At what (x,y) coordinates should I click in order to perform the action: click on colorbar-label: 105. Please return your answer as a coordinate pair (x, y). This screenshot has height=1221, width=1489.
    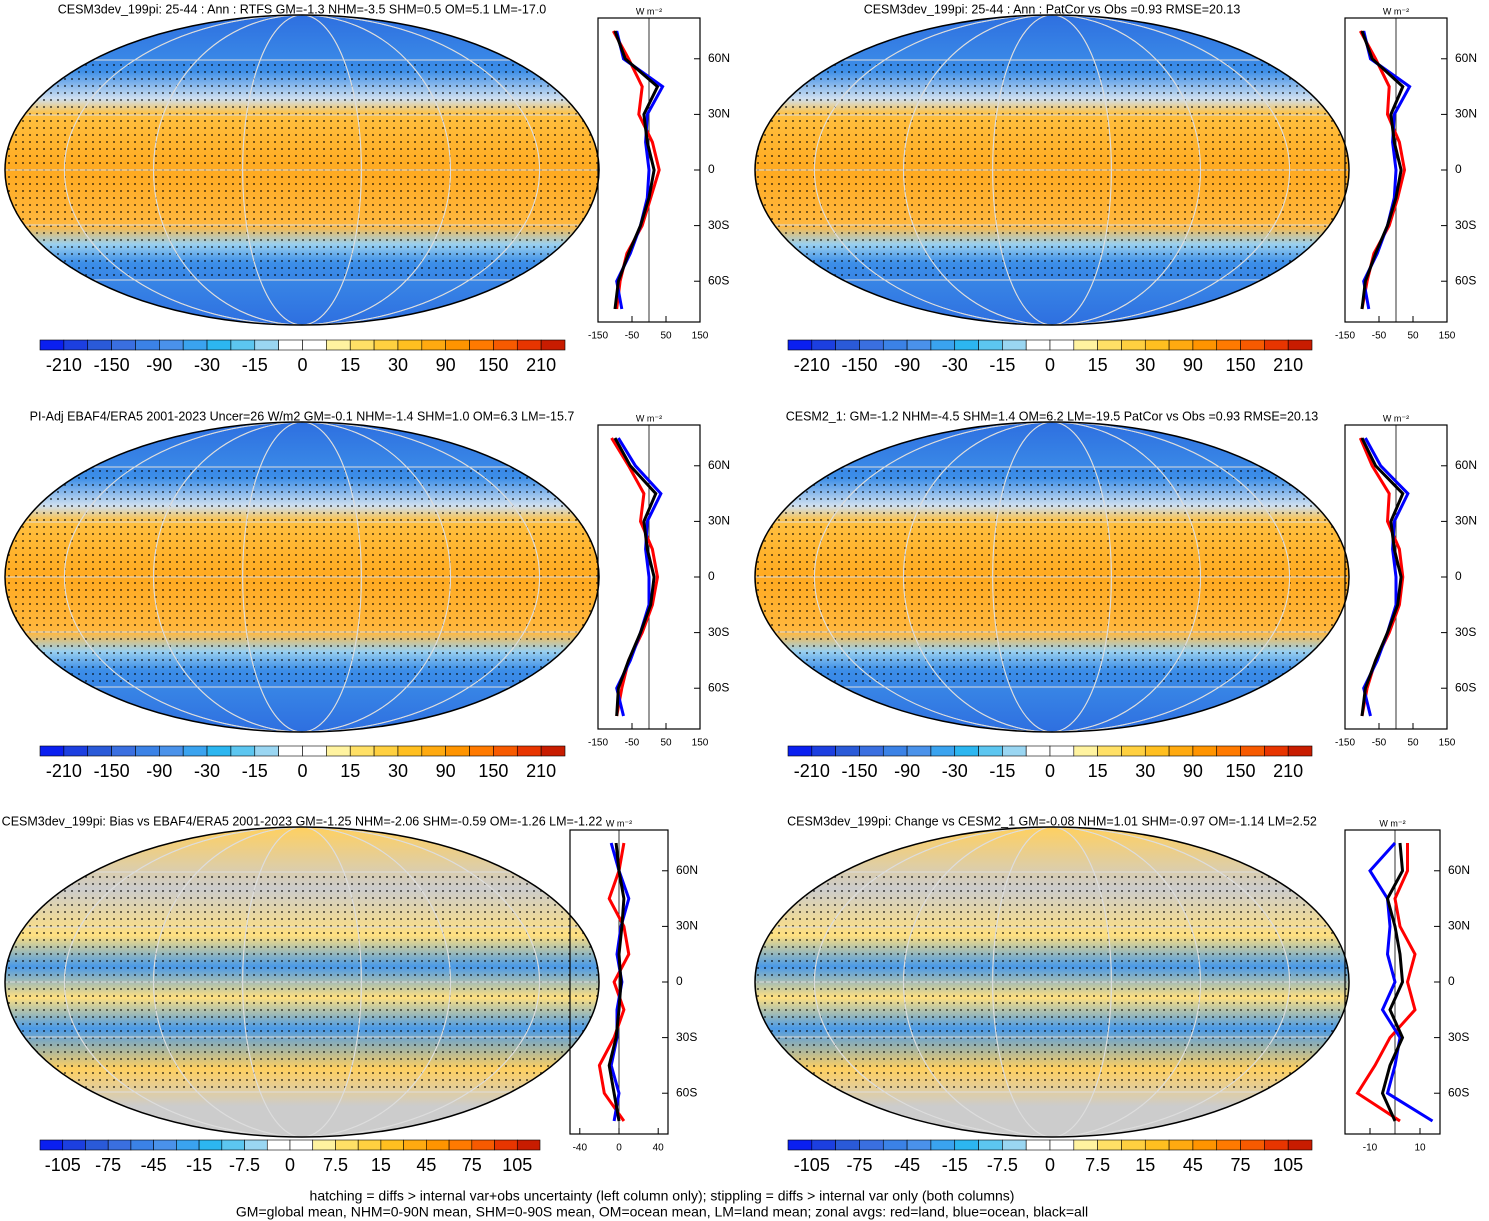
    Looking at the image, I should click on (517, 1165).